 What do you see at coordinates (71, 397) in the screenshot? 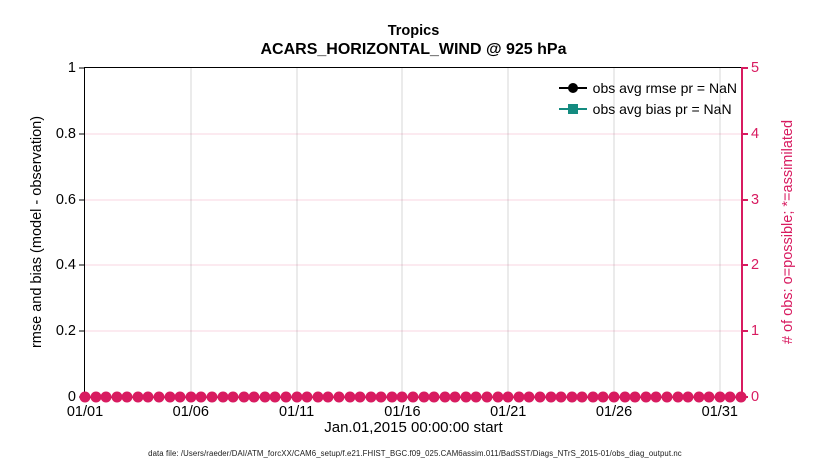
I see `left-y-tick-label: 0` at bounding box center [71, 397].